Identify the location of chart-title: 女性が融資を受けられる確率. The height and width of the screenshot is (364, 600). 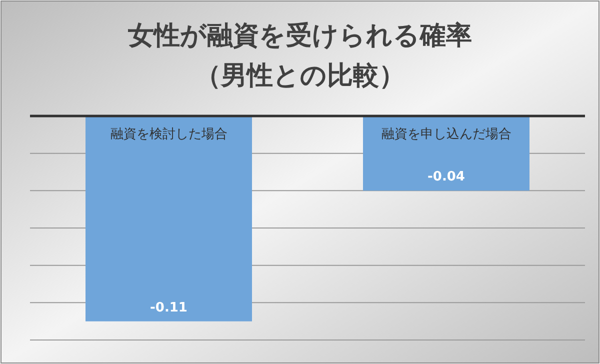
(299, 36).